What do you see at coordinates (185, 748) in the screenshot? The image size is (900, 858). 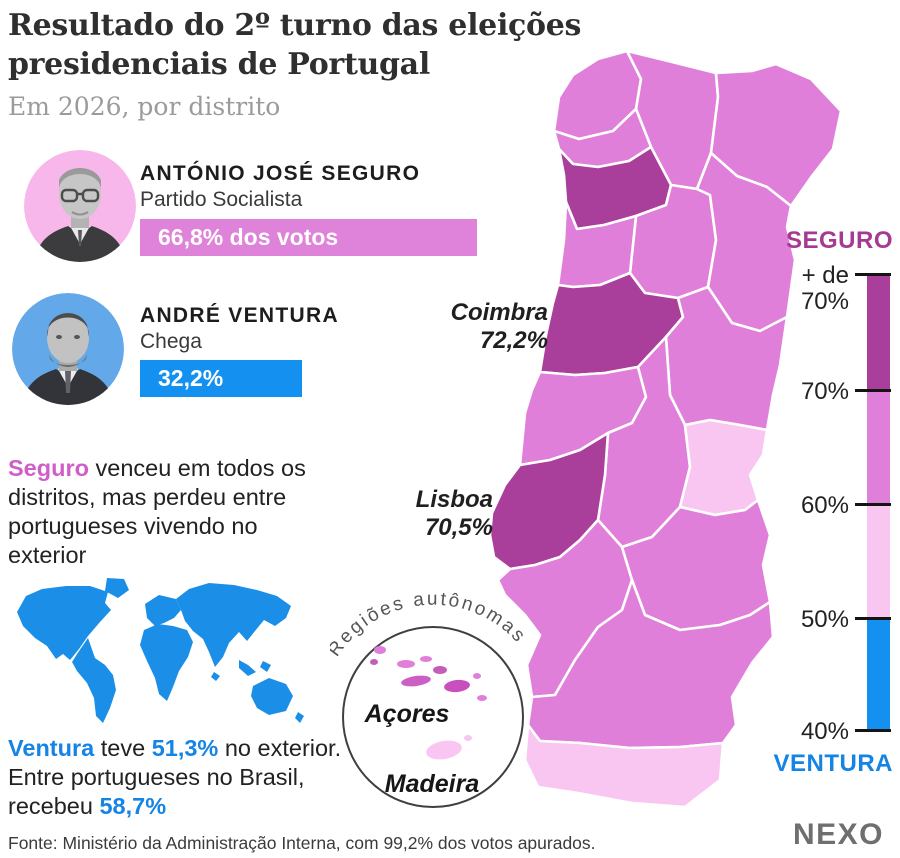 I see `note-ventura-highlight-exterior: 51,3%` at bounding box center [185, 748].